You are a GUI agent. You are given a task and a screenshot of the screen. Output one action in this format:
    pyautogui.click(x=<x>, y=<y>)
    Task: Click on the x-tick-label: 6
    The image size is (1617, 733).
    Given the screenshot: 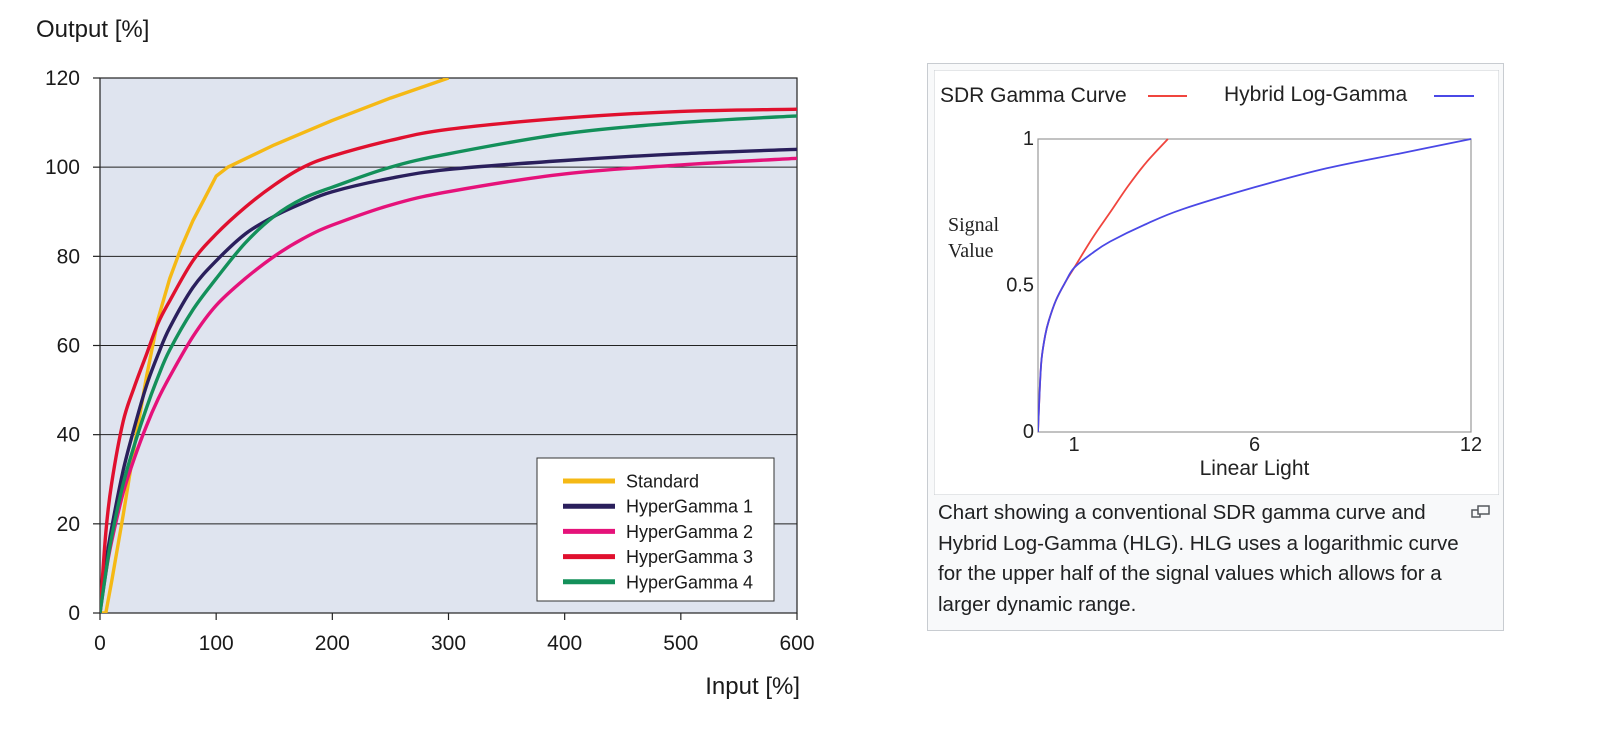 What is the action you would take?
    pyautogui.click(x=1254, y=445)
    